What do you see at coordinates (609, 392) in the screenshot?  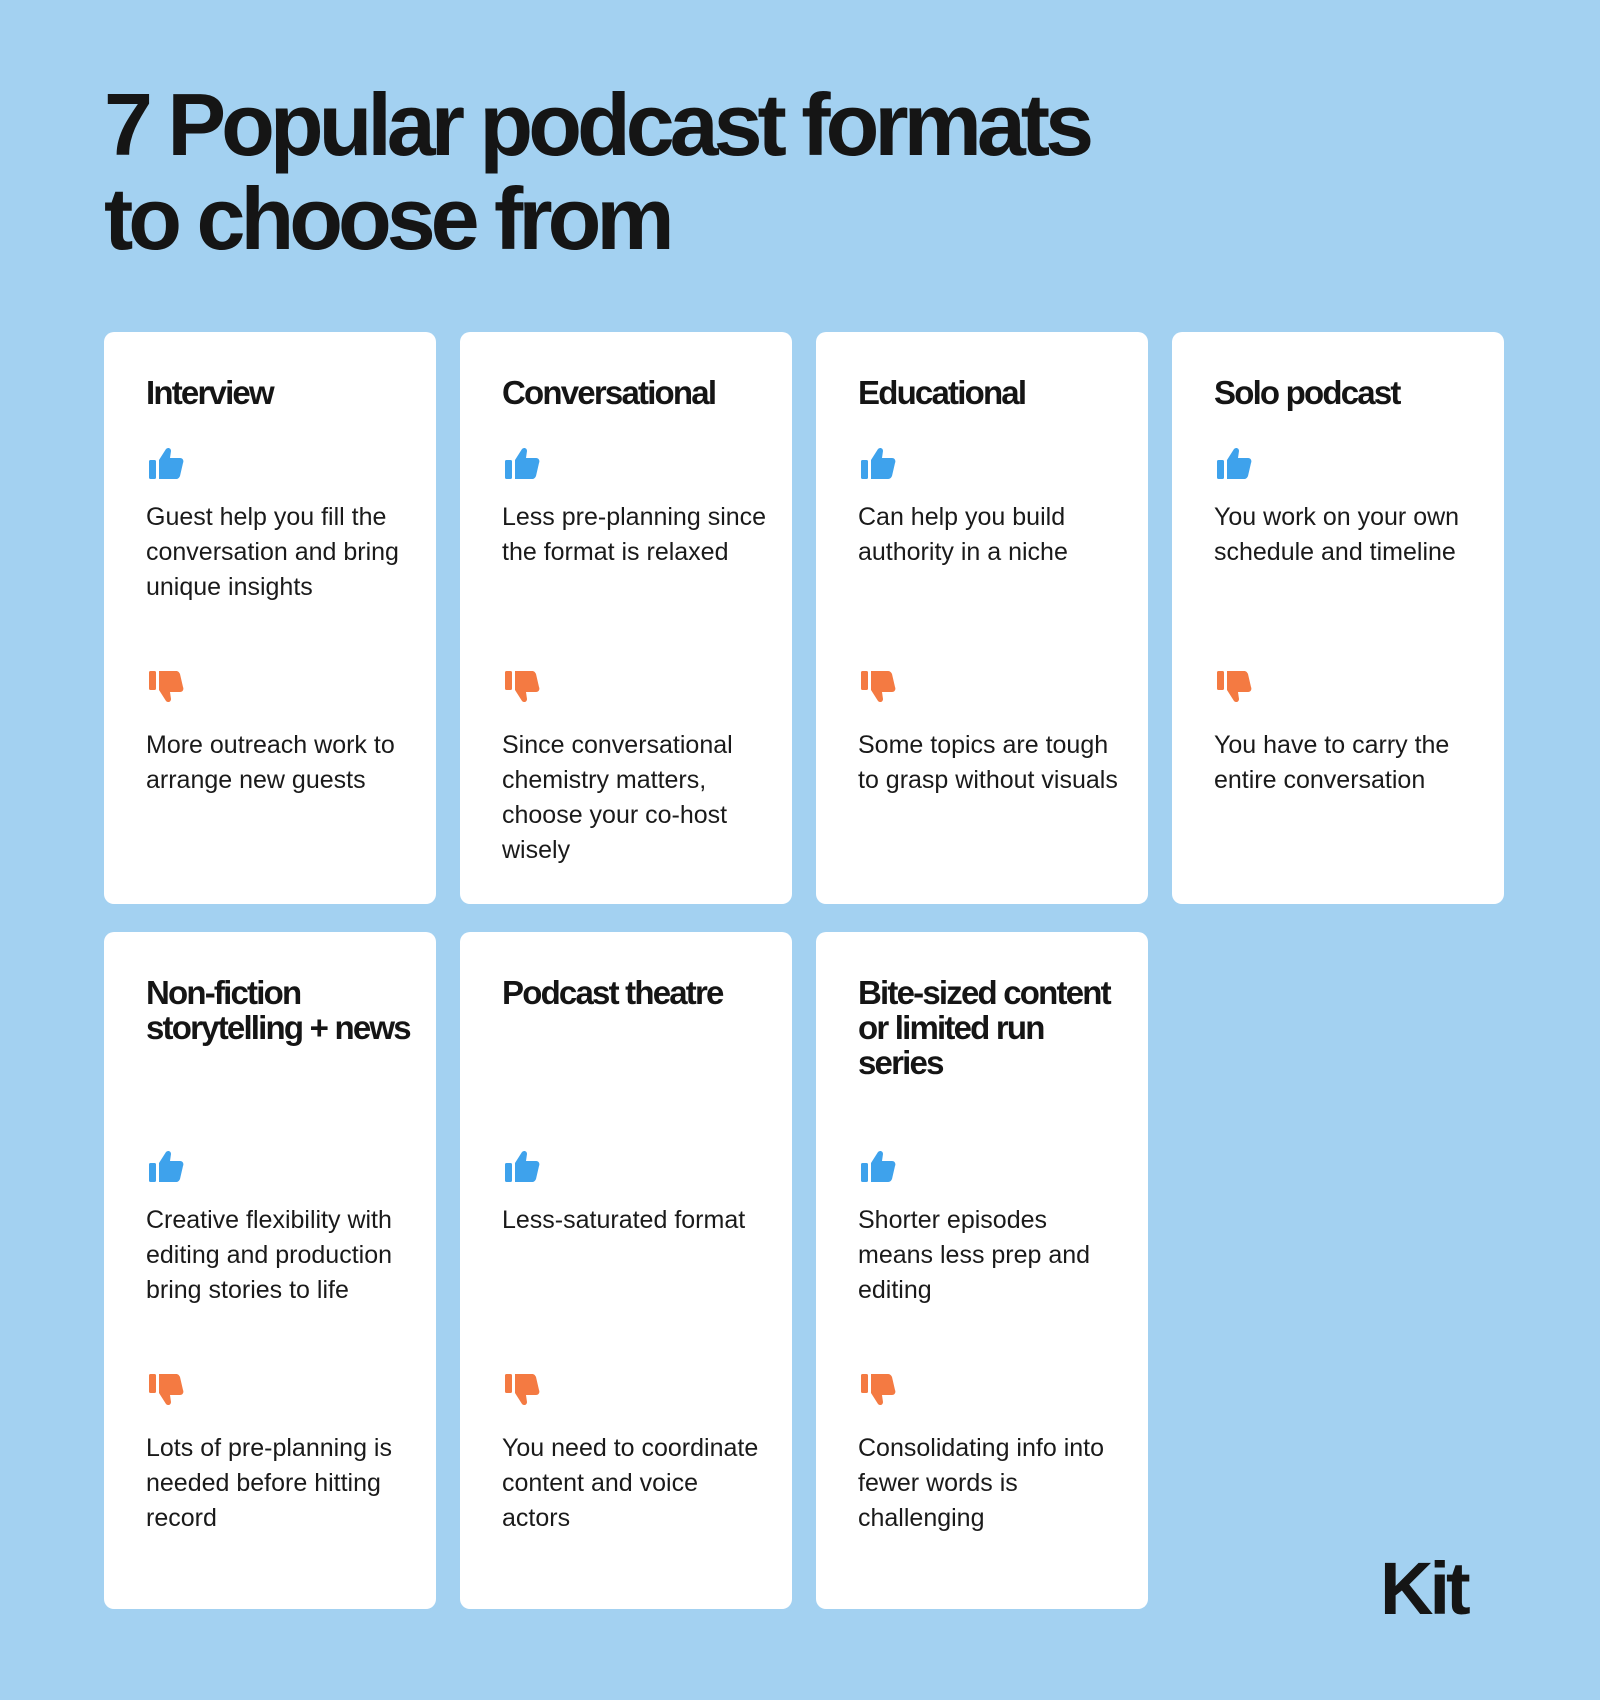 I see `card-title: Conversational` at bounding box center [609, 392].